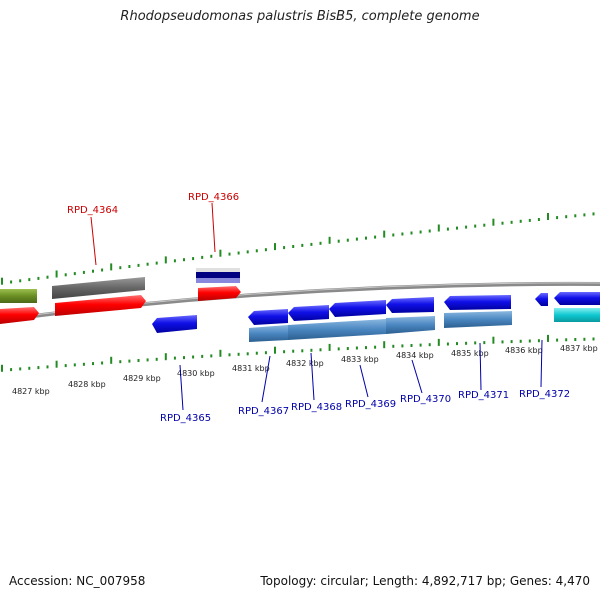 This screenshot has height=600, width=600. Describe the element at coordinates (577, 315) in the screenshot. I see `cyan-gene-right` at that location.